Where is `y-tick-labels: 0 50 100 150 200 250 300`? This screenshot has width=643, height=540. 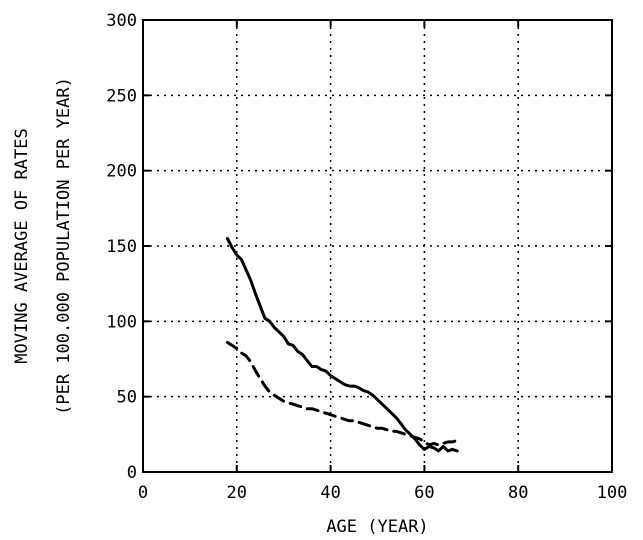
y-tick-labels: 0 50 100 150 200 250 300 is located at coordinates (121, 247).